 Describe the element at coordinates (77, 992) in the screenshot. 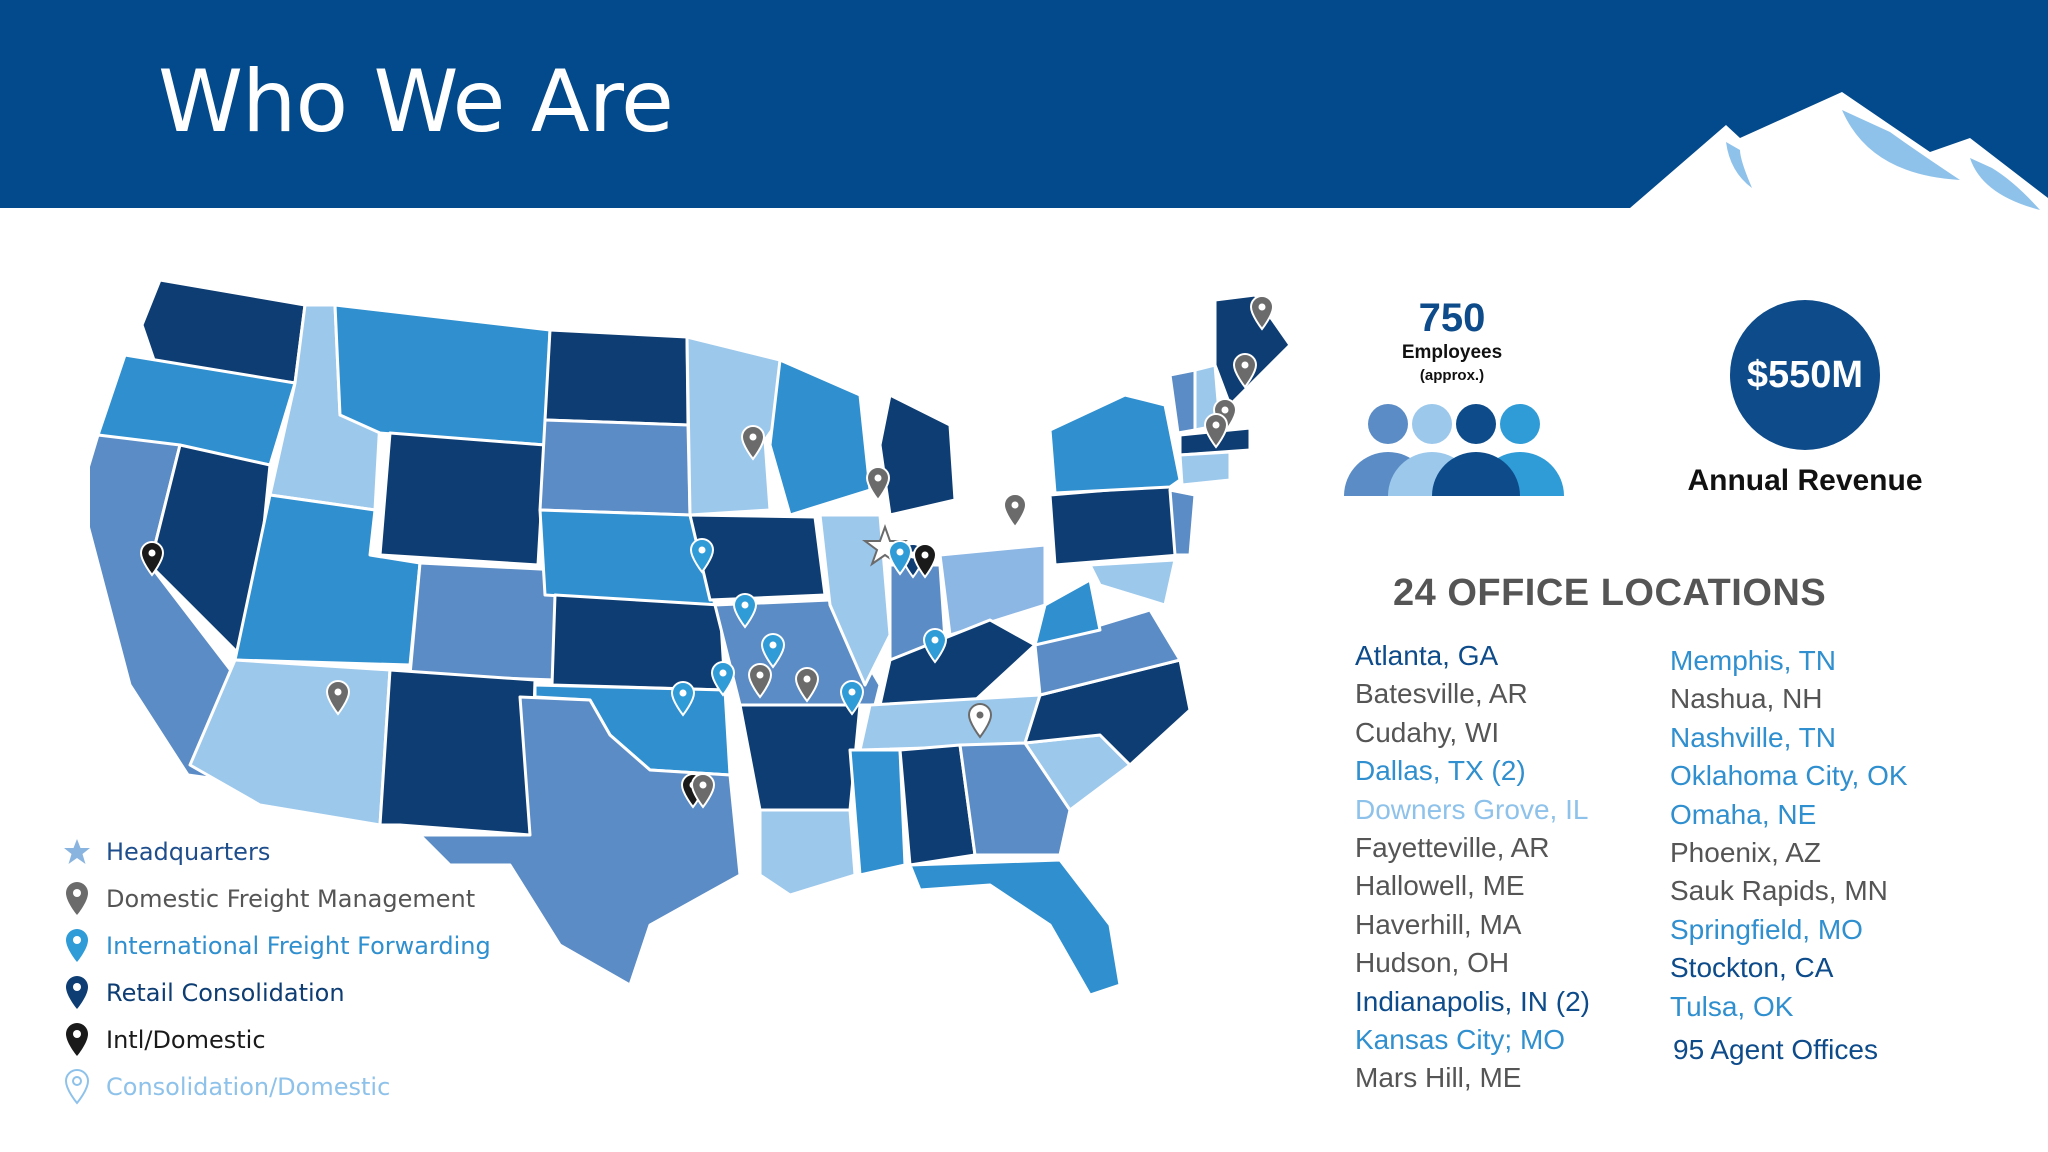

I see `navy-pin-icon` at that location.